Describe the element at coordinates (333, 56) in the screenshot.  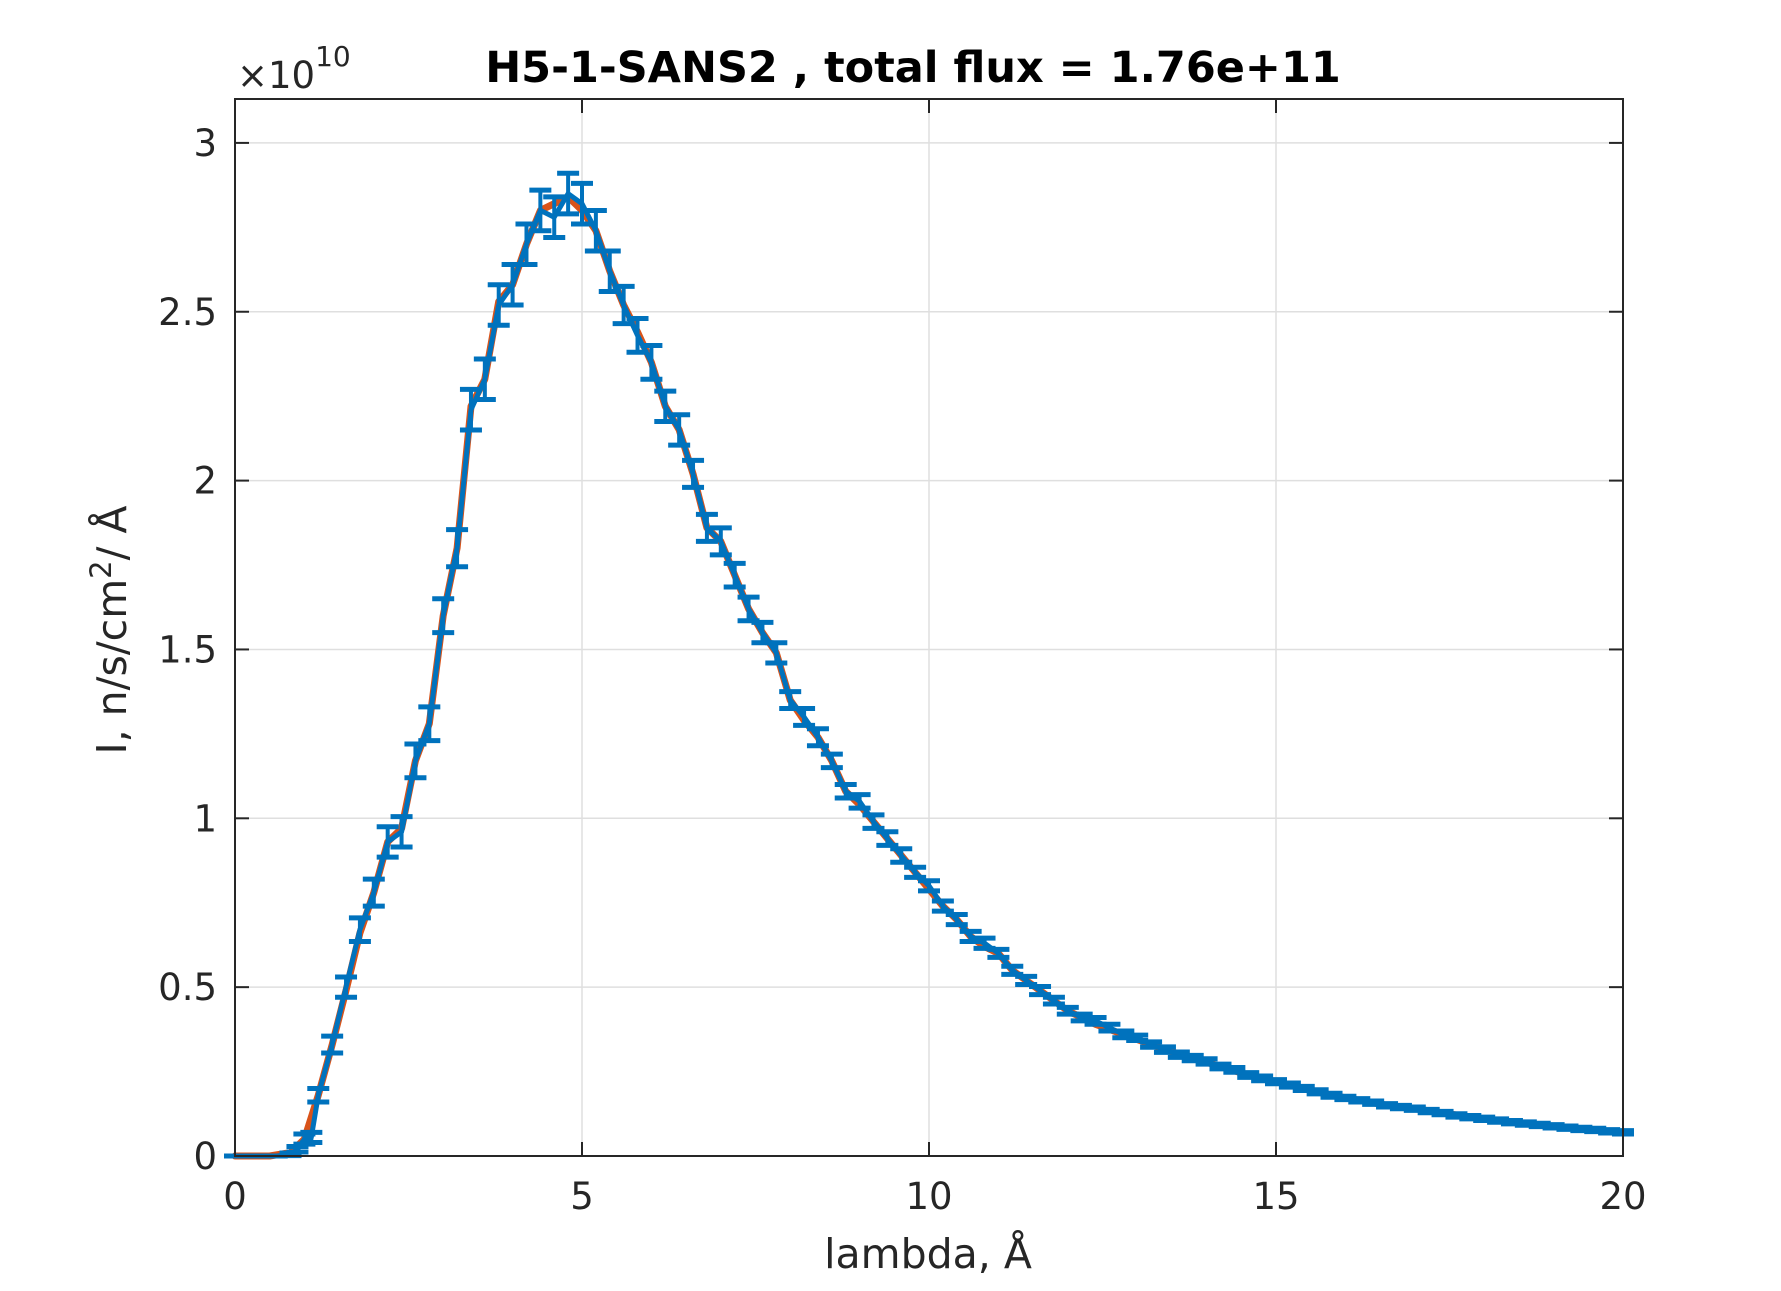
I see `y-exponent-power: 10` at that location.